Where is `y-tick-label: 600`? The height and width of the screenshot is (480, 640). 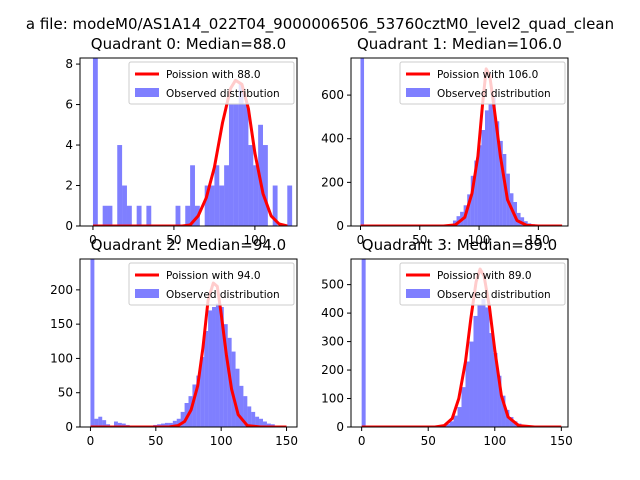 y-tick-label: 600 is located at coordinates (332, 95).